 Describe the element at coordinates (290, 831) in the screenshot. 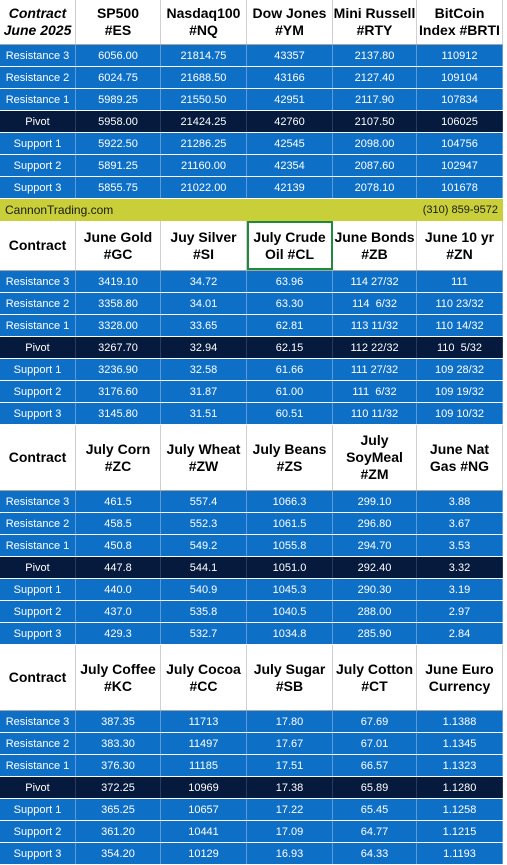

I see `level-value-cell: 17.09` at that location.